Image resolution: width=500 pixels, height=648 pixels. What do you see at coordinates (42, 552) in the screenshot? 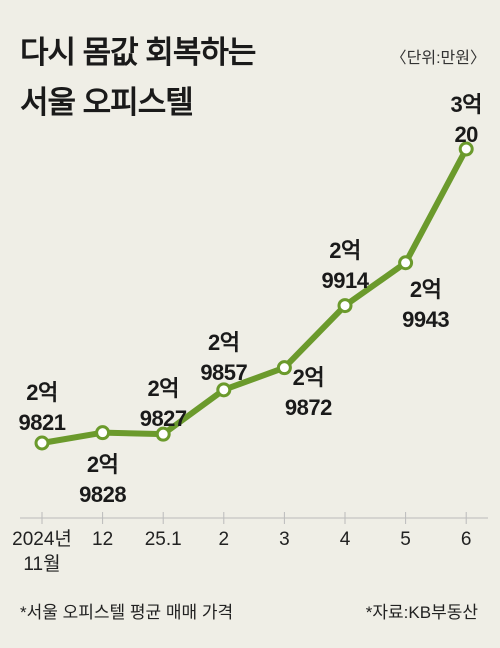
I see `x-tick-label: 2024년 11월` at bounding box center [42, 552].